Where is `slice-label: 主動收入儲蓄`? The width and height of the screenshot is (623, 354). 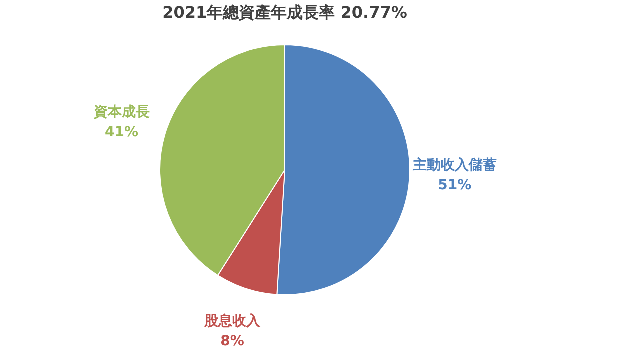
slice-label: 主動收入儲蓄 is located at coordinates (454, 165).